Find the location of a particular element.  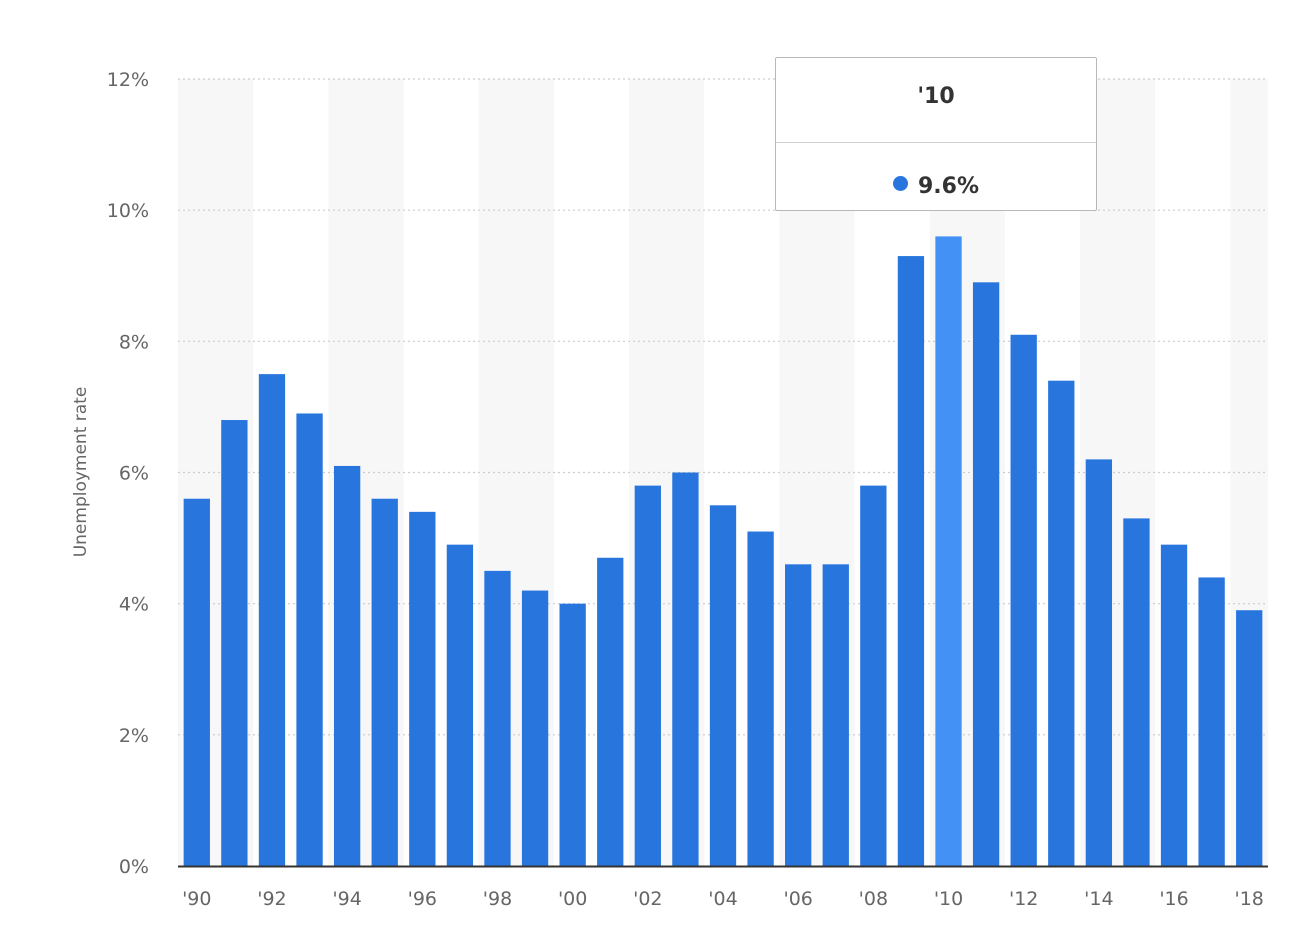

x-tick-label: '18 is located at coordinates (1249, 899).